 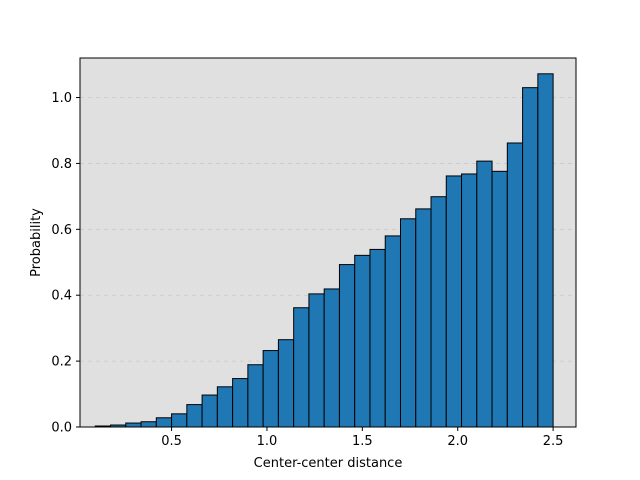 I want to click on x-tick-label: 1.0, so click(x=267, y=441).